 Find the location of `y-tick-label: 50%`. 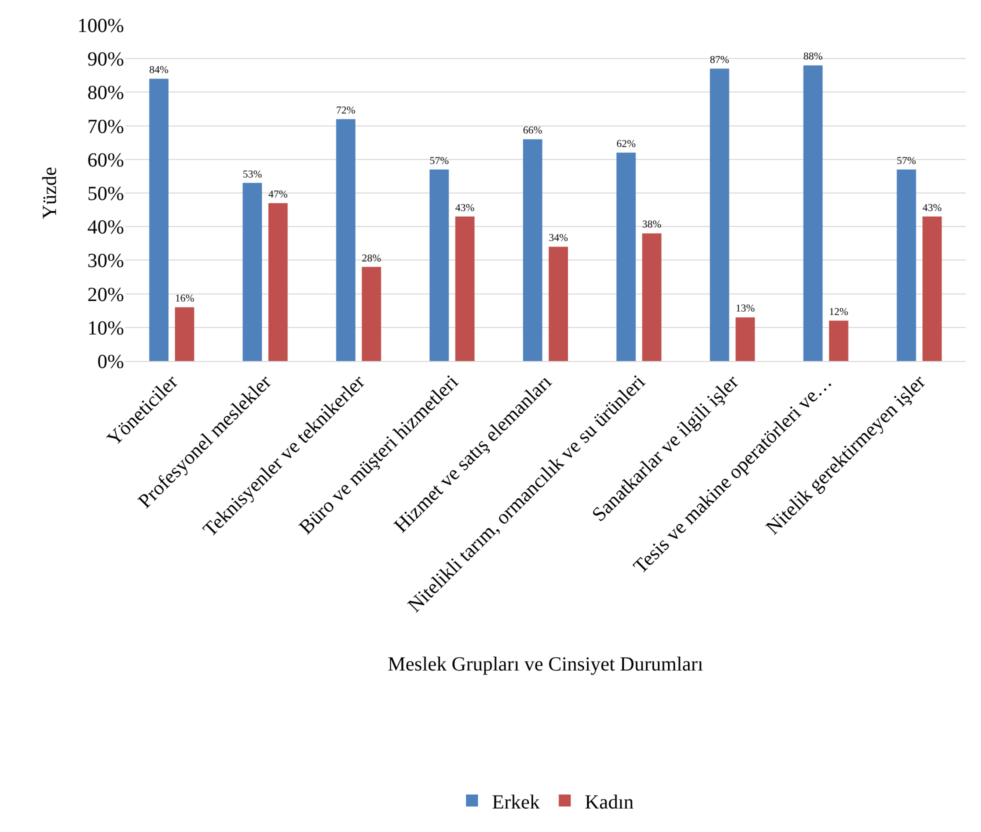

y-tick-label: 50% is located at coordinates (105, 194).